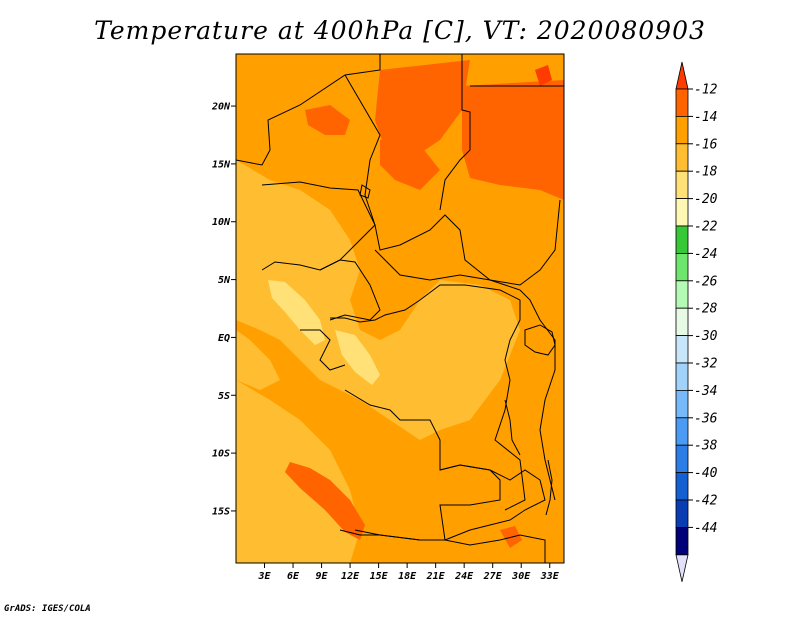 This screenshot has height=618, width=800. I want to click on border-north-chad, so click(452, 180).